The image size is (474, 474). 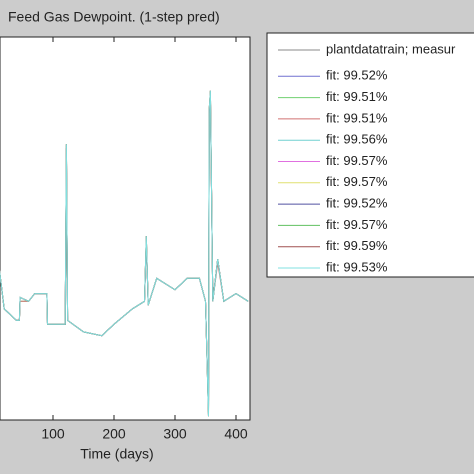 What do you see at coordinates (391, 48) in the screenshot?
I see `legend-label: plantdatatrain; measur` at bounding box center [391, 48].